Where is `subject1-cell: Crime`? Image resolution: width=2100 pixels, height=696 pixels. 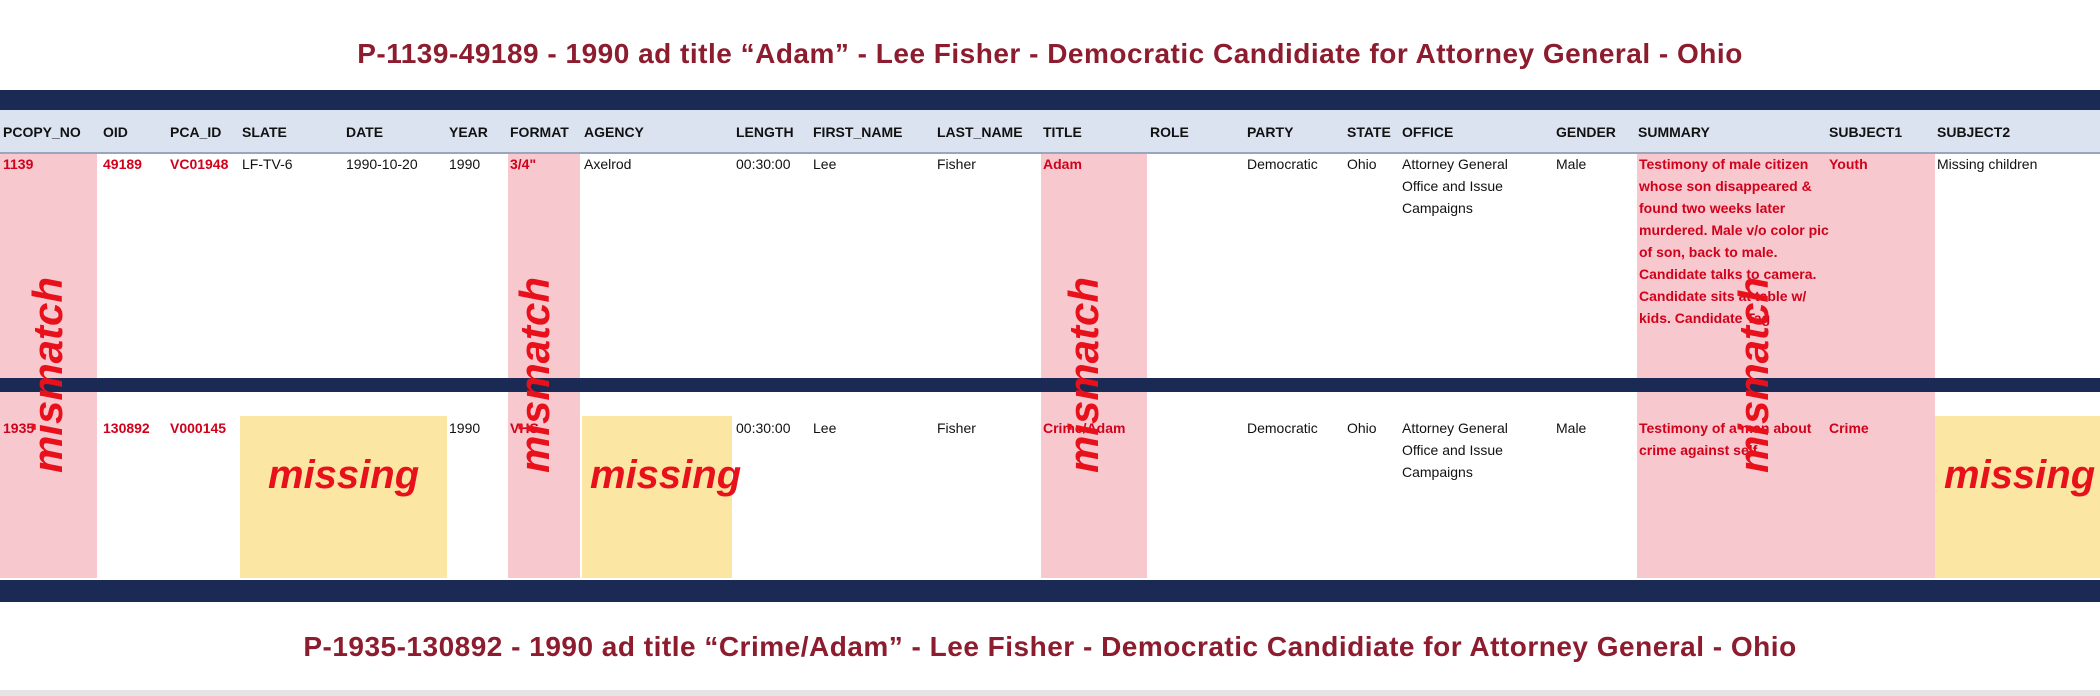
subject1-cell: Crime is located at coordinates (1849, 428).